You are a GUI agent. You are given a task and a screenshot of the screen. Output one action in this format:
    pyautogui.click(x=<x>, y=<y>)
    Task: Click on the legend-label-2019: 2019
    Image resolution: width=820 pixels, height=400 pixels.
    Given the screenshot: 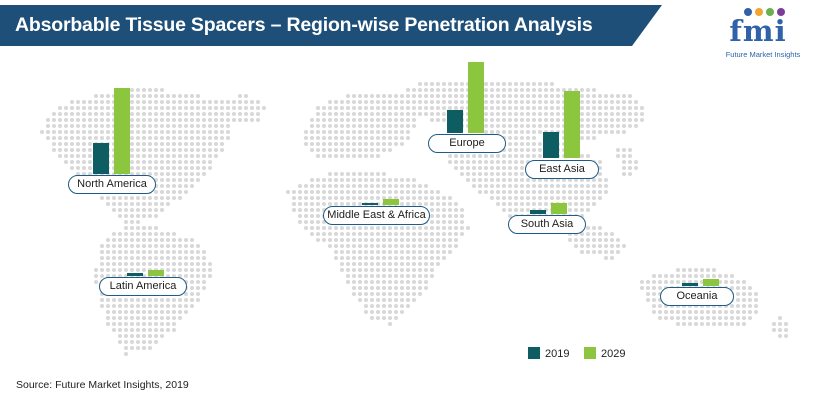 What is the action you would take?
    pyautogui.click(x=557, y=354)
    